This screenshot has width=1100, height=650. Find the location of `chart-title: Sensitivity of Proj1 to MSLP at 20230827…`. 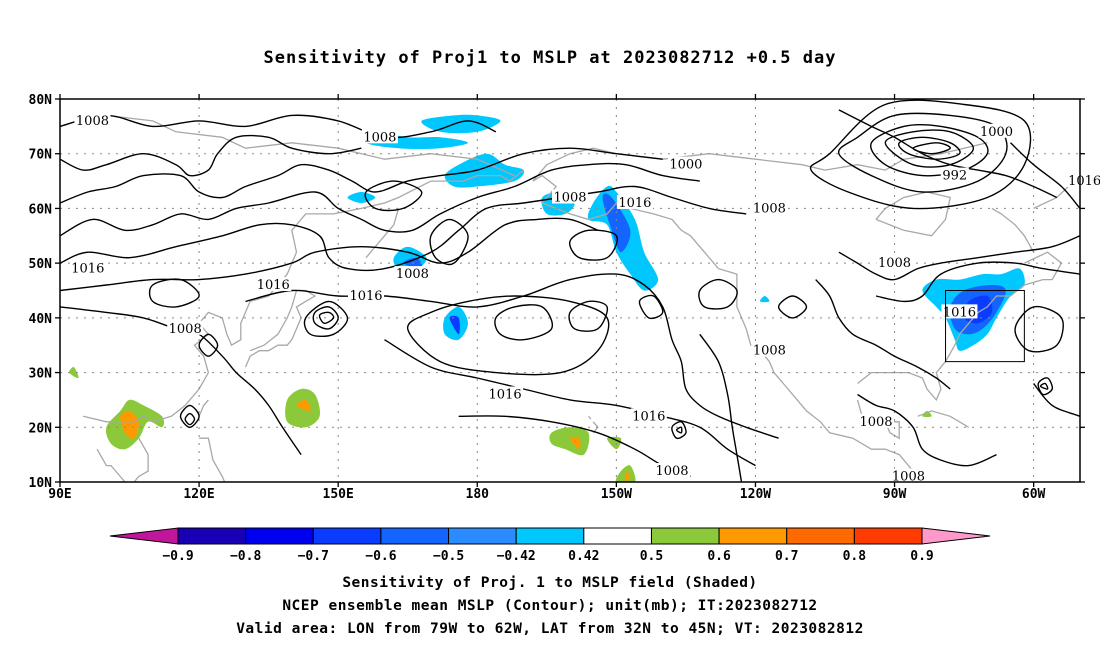

chart-title: Sensitivity of Proj1 to MSLP at 20230827… is located at coordinates (550, 58).